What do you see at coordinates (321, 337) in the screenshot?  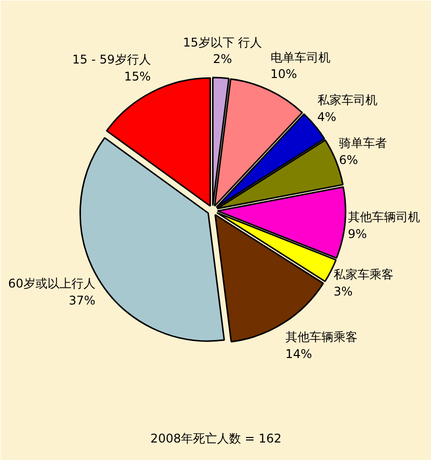 I see `slice-label: 其他车辆乘客` at bounding box center [321, 337].